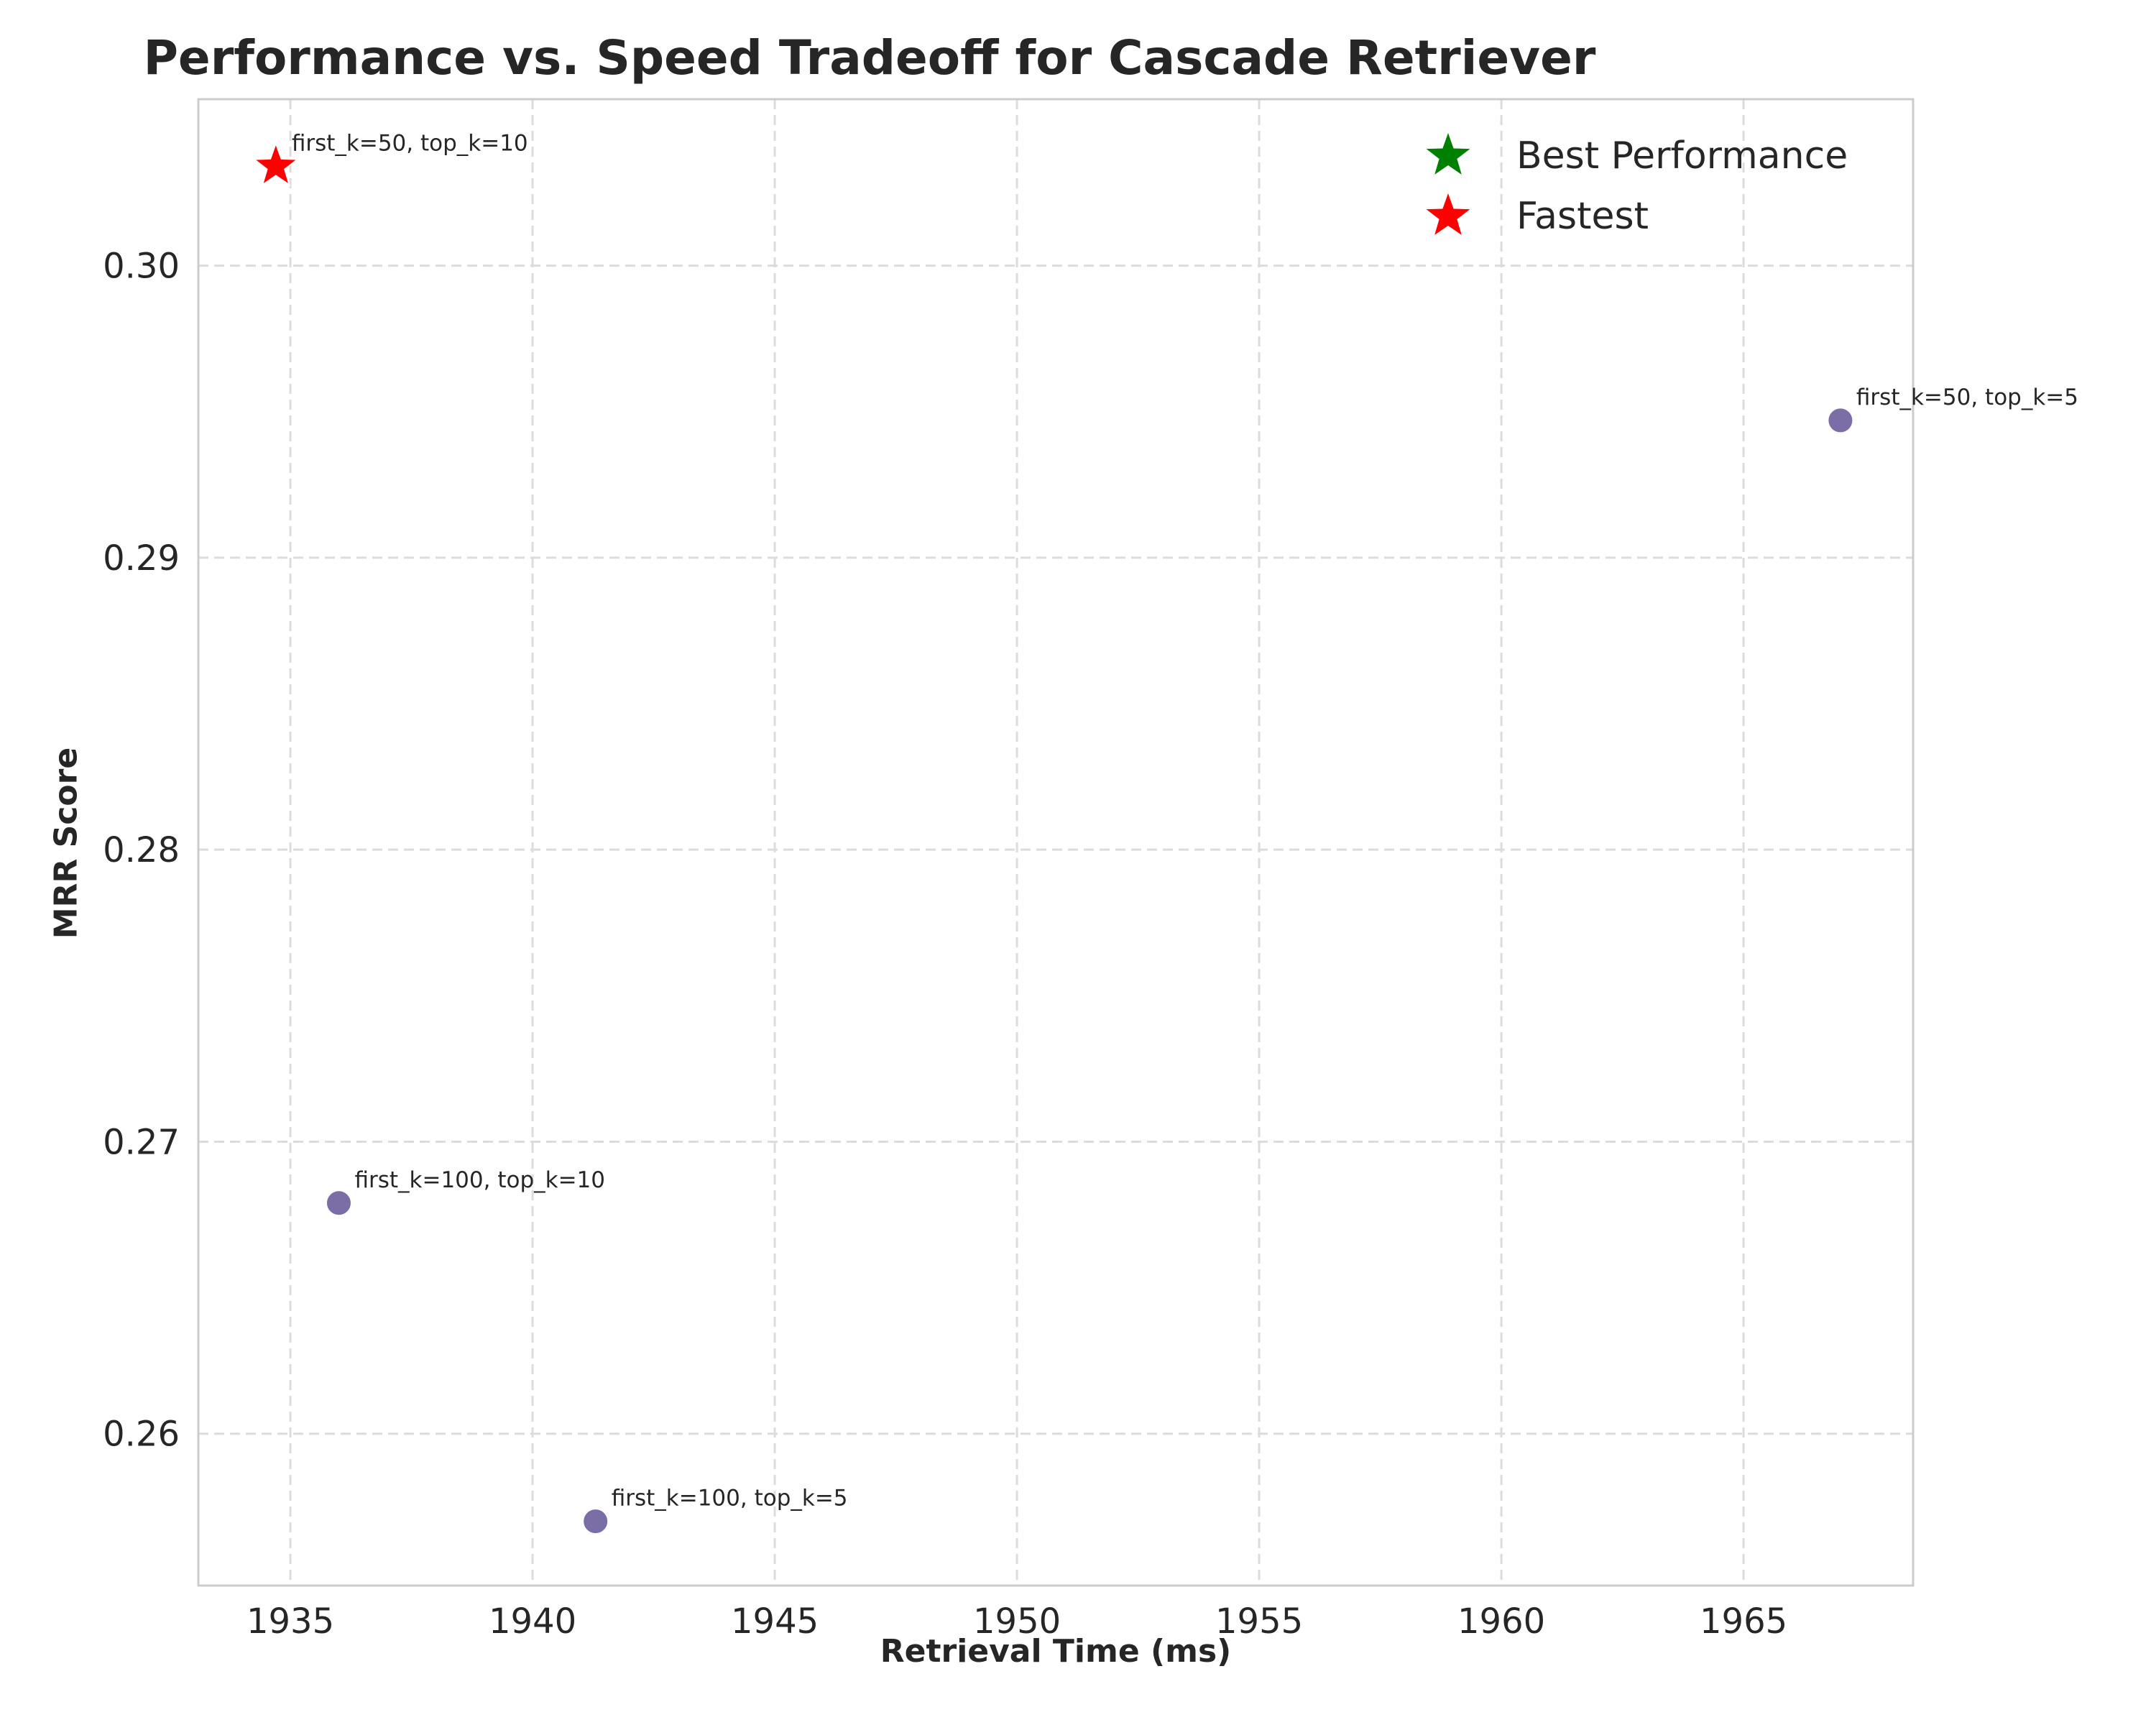 The width and height of the screenshot is (2156, 1725). What do you see at coordinates (532, 1621) in the screenshot?
I see `x-tick-label: 1940` at bounding box center [532, 1621].